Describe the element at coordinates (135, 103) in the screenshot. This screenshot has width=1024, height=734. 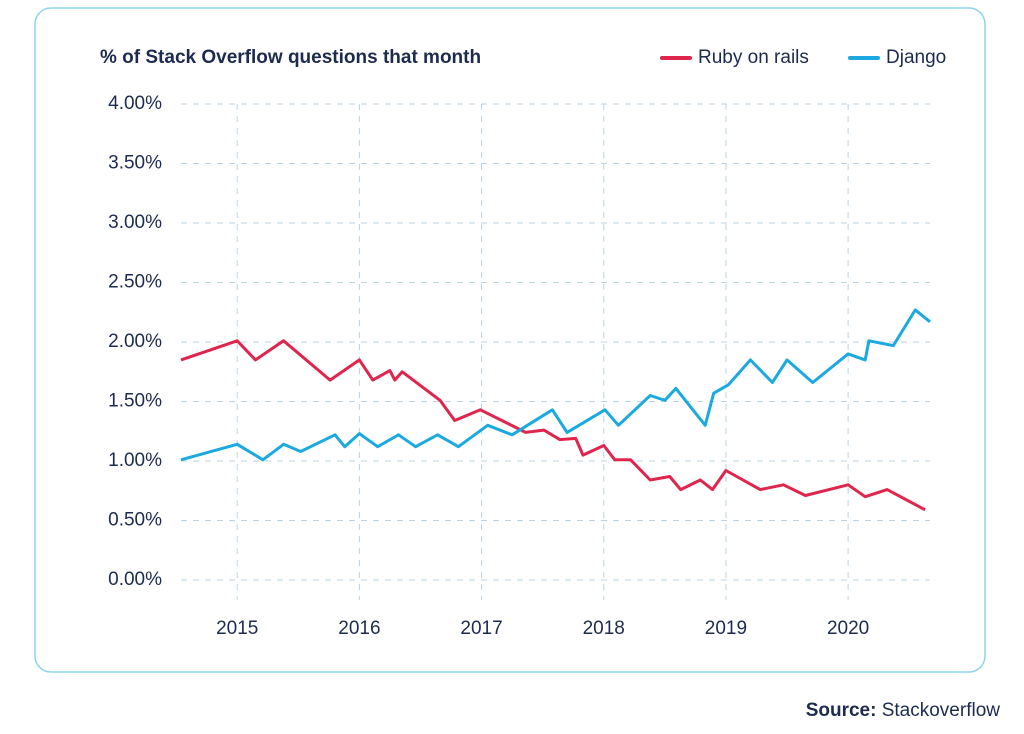
I see `y-tick-label: 4.00%` at that location.